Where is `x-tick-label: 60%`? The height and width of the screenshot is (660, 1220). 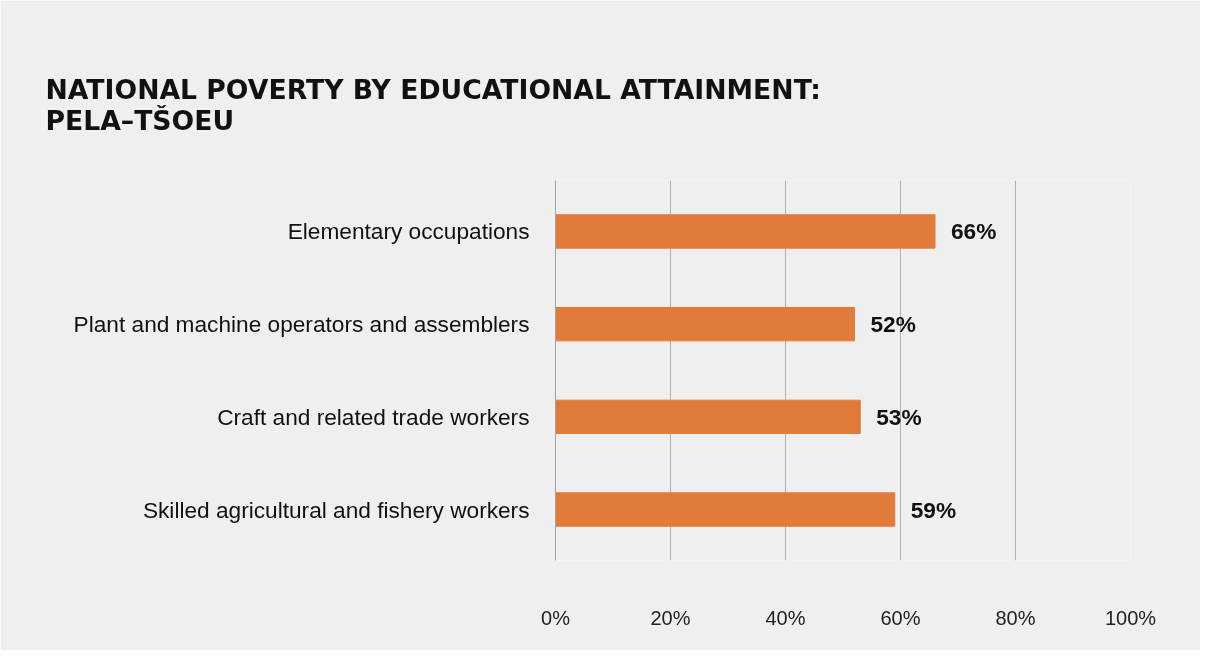
x-tick-label: 60% is located at coordinates (900, 617).